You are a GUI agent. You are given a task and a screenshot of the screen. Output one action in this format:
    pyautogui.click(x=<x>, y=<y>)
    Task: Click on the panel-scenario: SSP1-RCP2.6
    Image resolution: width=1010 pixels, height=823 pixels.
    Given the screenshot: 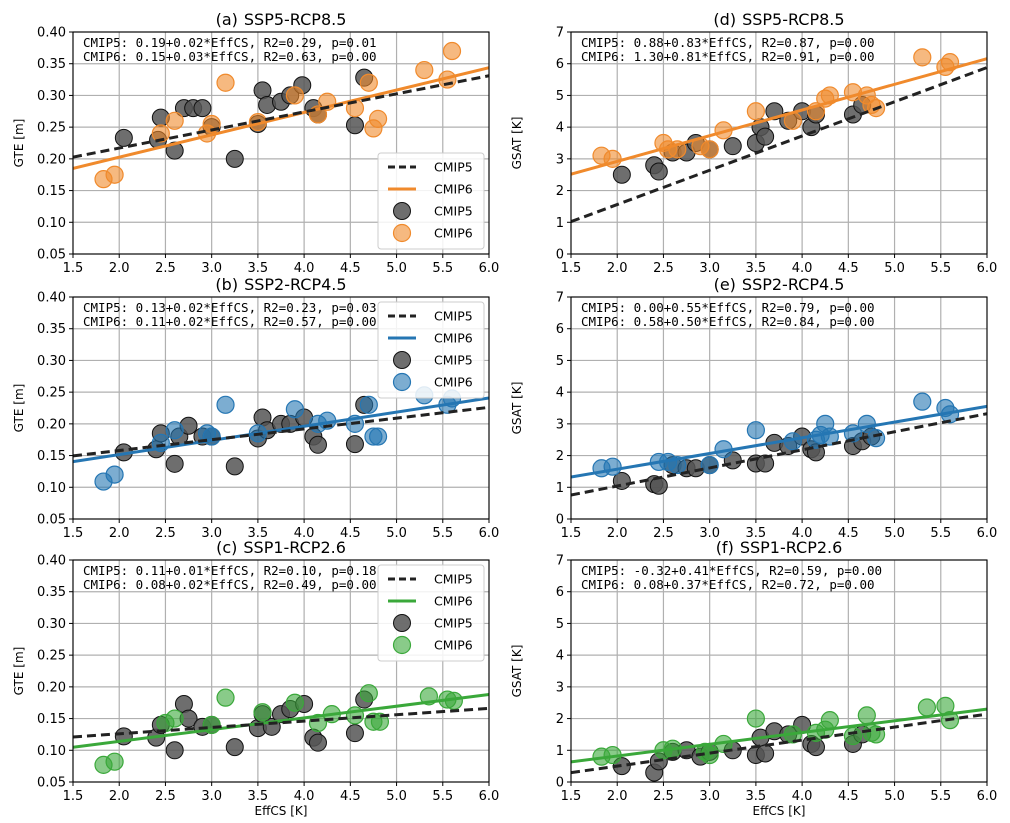 What is the action you would take?
    pyautogui.click(x=294, y=547)
    